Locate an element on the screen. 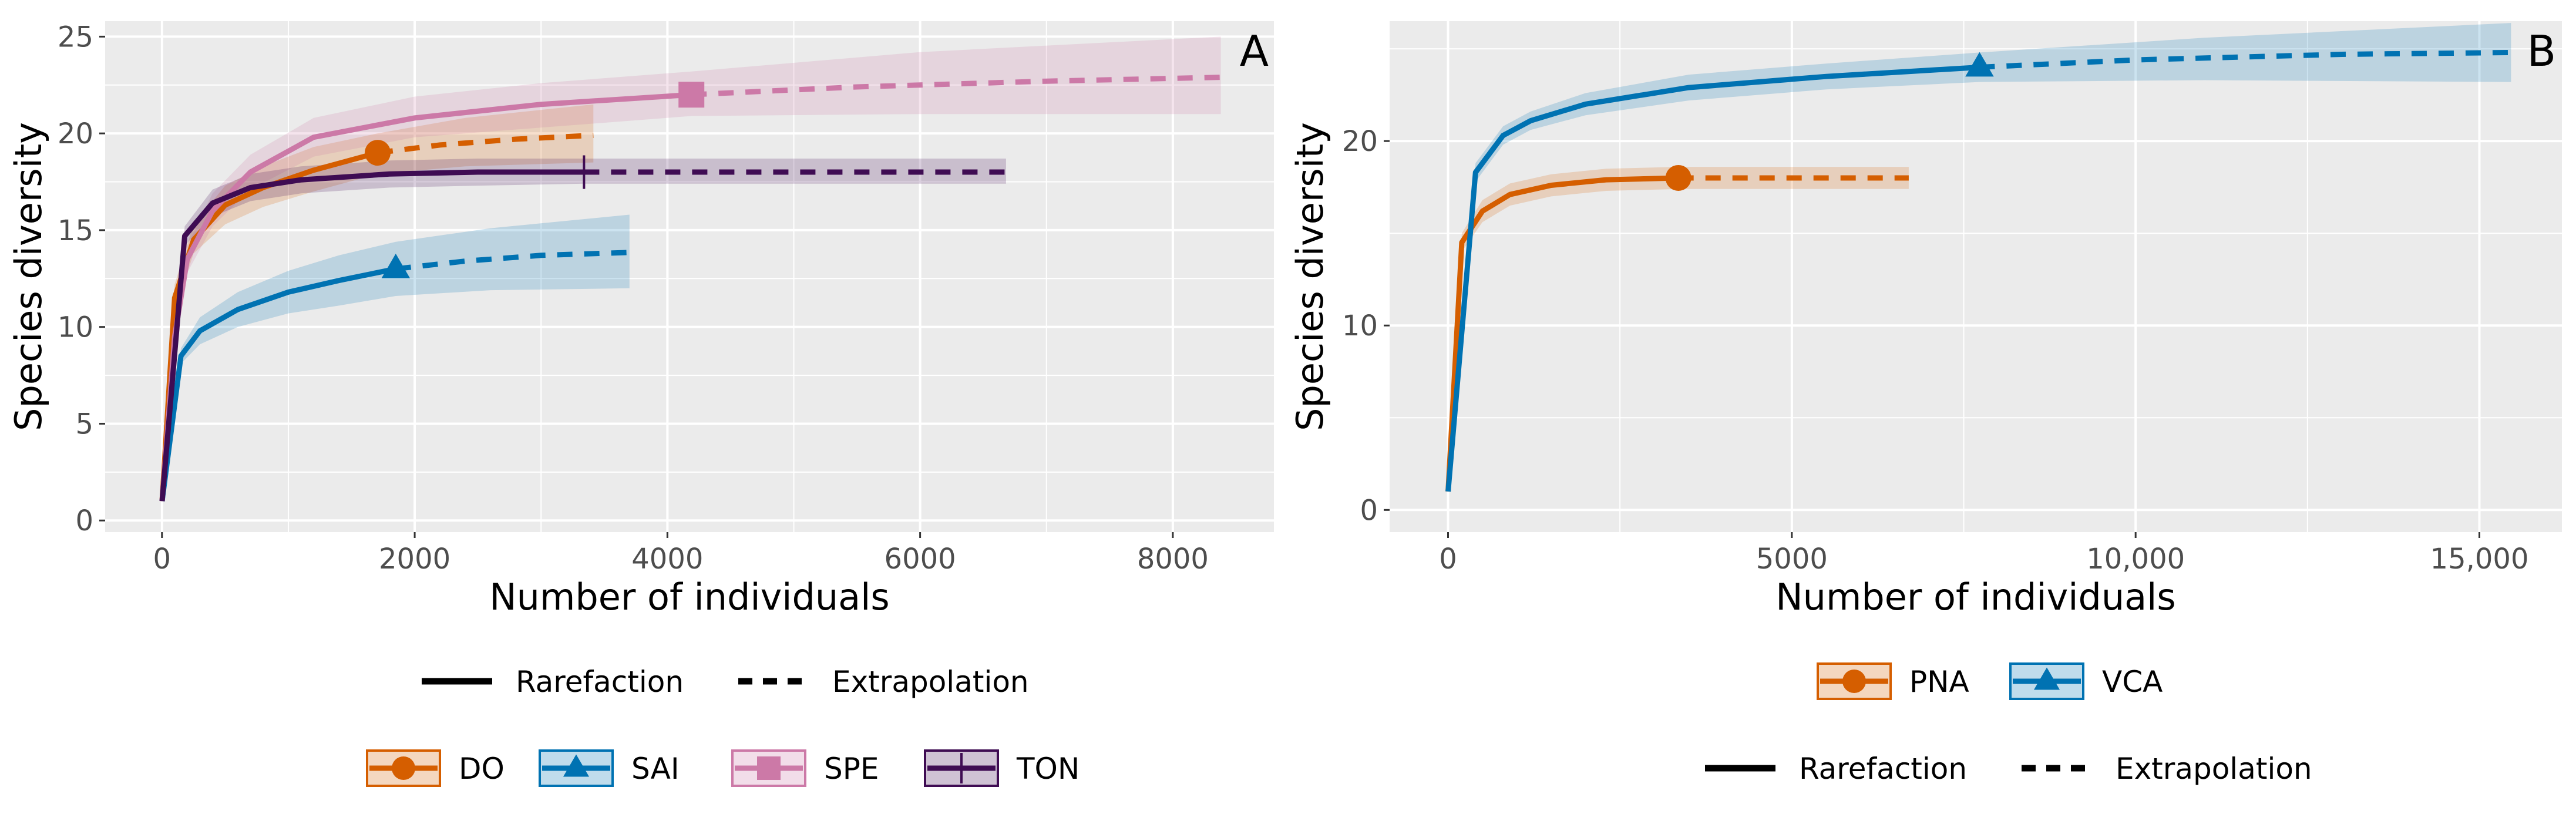  legend-marker-pna is located at coordinates (1854, 681).